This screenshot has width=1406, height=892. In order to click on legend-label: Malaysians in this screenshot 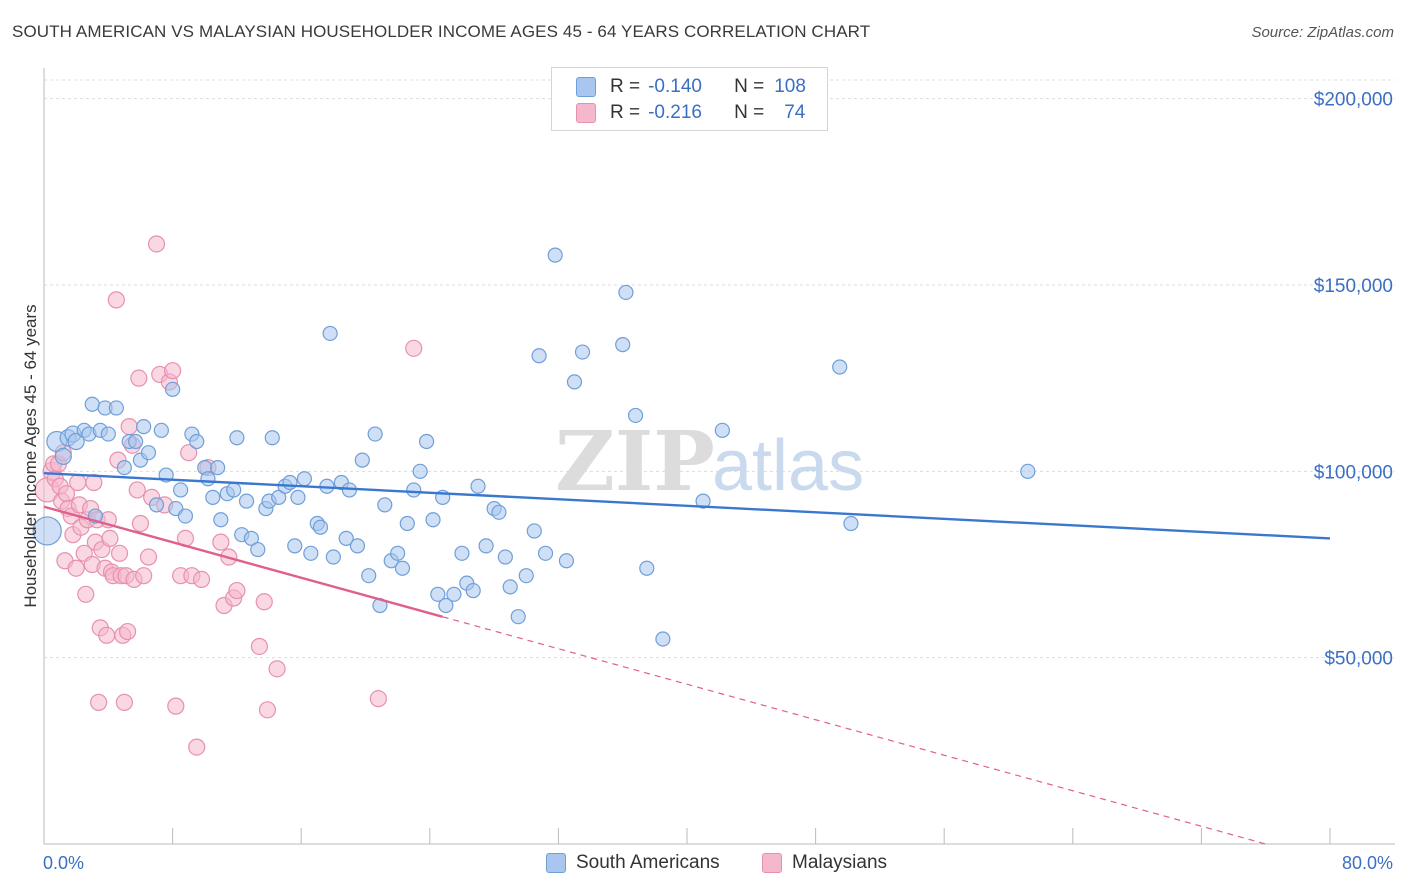, I will do `click(840, 862)`.